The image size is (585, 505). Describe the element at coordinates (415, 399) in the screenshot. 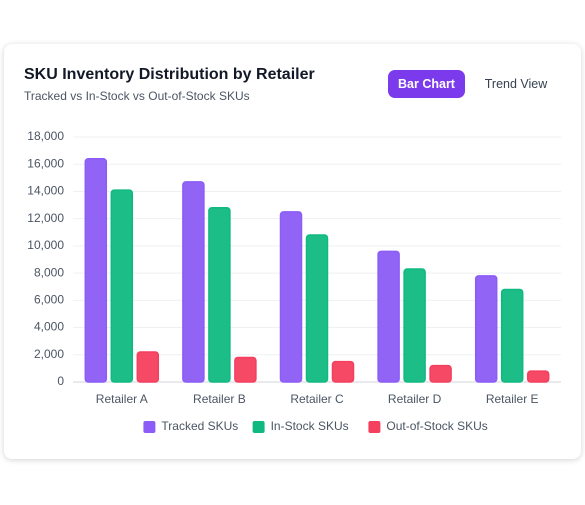

I see `x-tick-label: Retailer D` at that location.